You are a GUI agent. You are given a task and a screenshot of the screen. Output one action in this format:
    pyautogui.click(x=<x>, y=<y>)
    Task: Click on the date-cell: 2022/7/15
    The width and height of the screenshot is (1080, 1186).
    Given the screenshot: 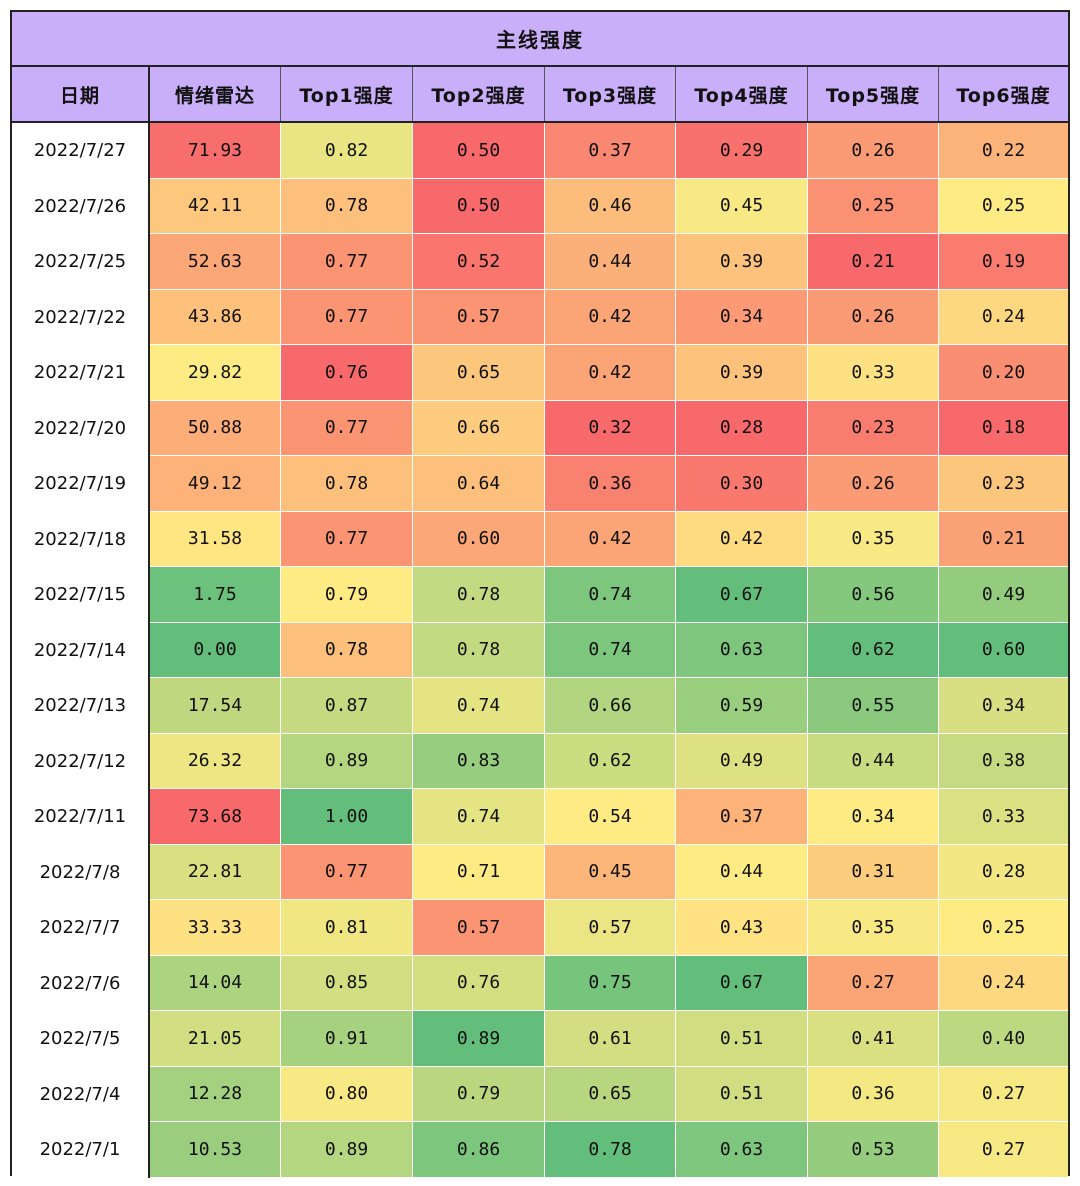 What is the action you would take?
    pyautogui.click(x=81, y=595)
    